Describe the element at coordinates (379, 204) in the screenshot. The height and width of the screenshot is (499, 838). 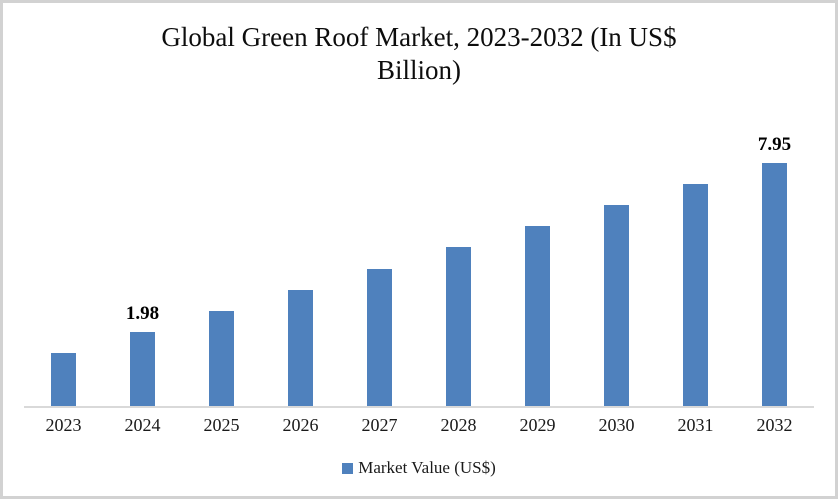
I see `bar-column-2027` at that location.